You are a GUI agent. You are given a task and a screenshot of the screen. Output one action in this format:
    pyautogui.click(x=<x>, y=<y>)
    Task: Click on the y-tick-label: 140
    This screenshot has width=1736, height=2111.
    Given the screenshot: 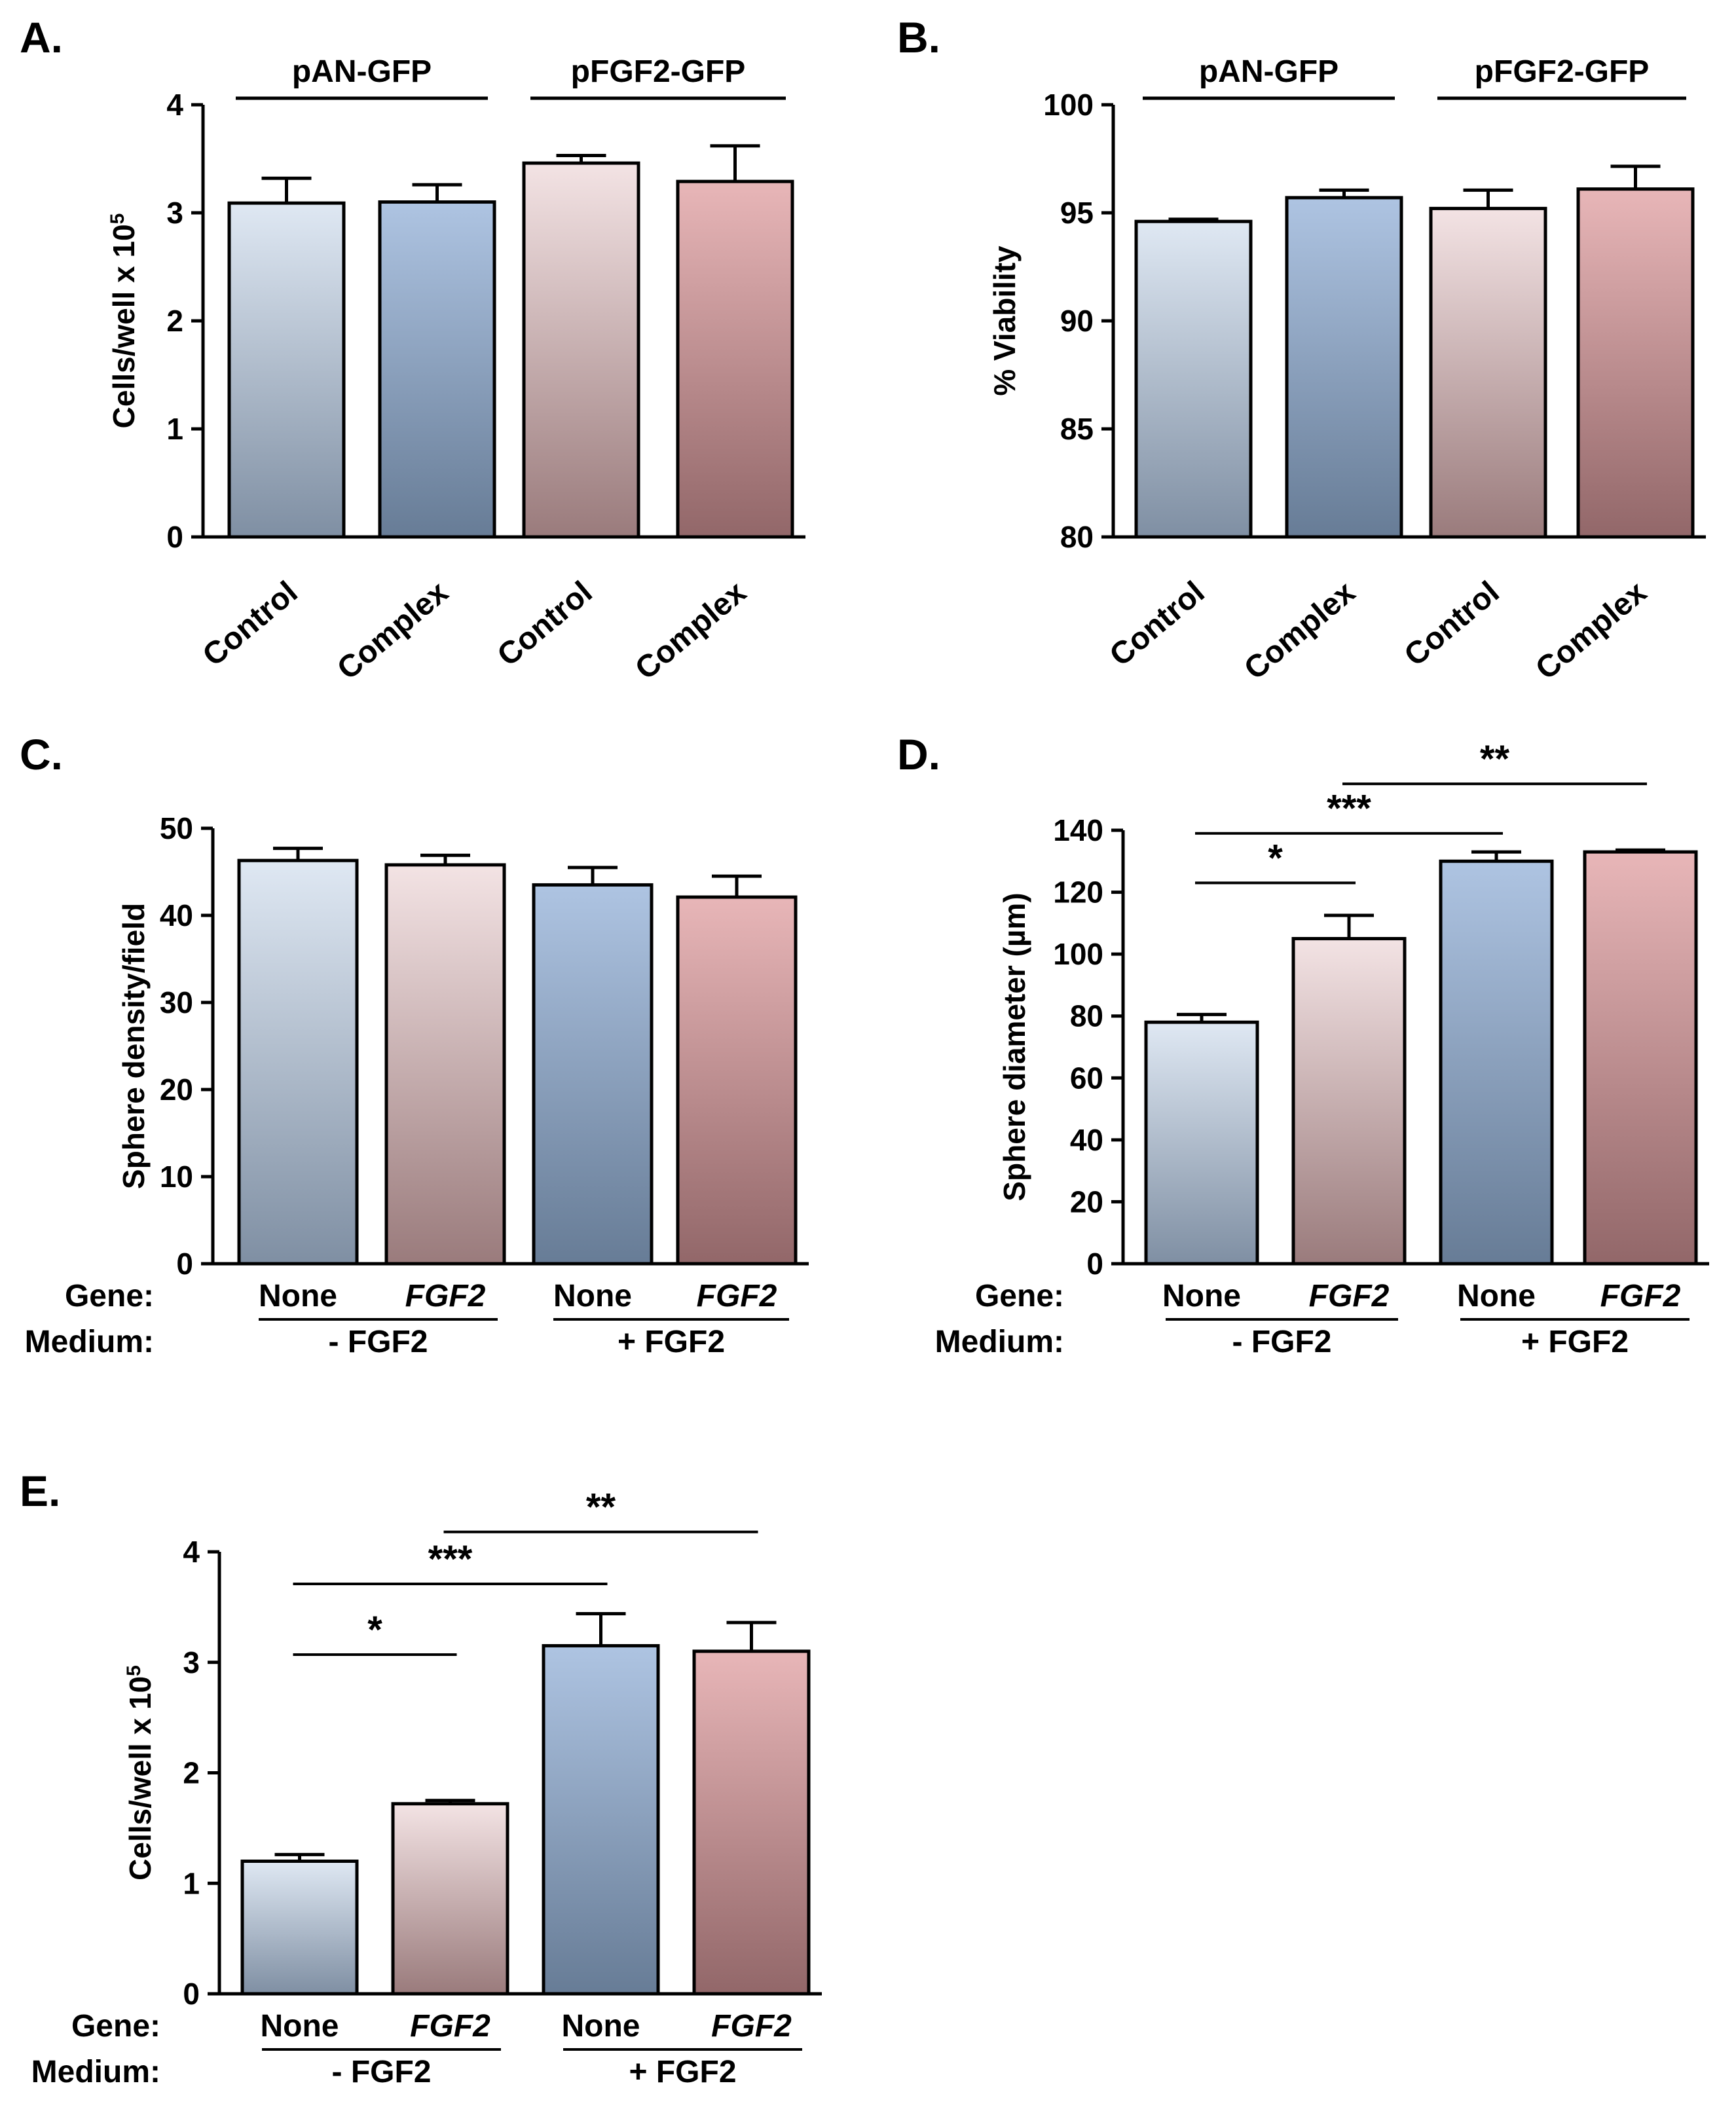 What is the action you would take?
    pyautogui.click(x=1078, y=830)
    